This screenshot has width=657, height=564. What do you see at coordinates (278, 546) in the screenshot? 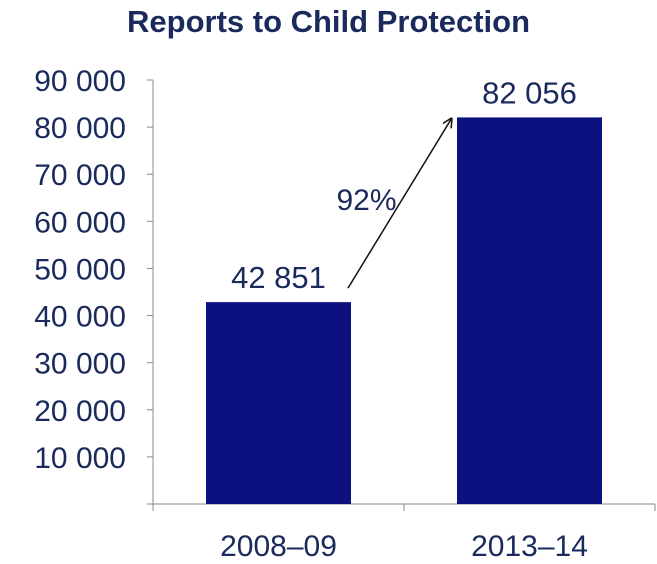
I see `x-category-label: 2008–09` at bounding box center [278, 546].